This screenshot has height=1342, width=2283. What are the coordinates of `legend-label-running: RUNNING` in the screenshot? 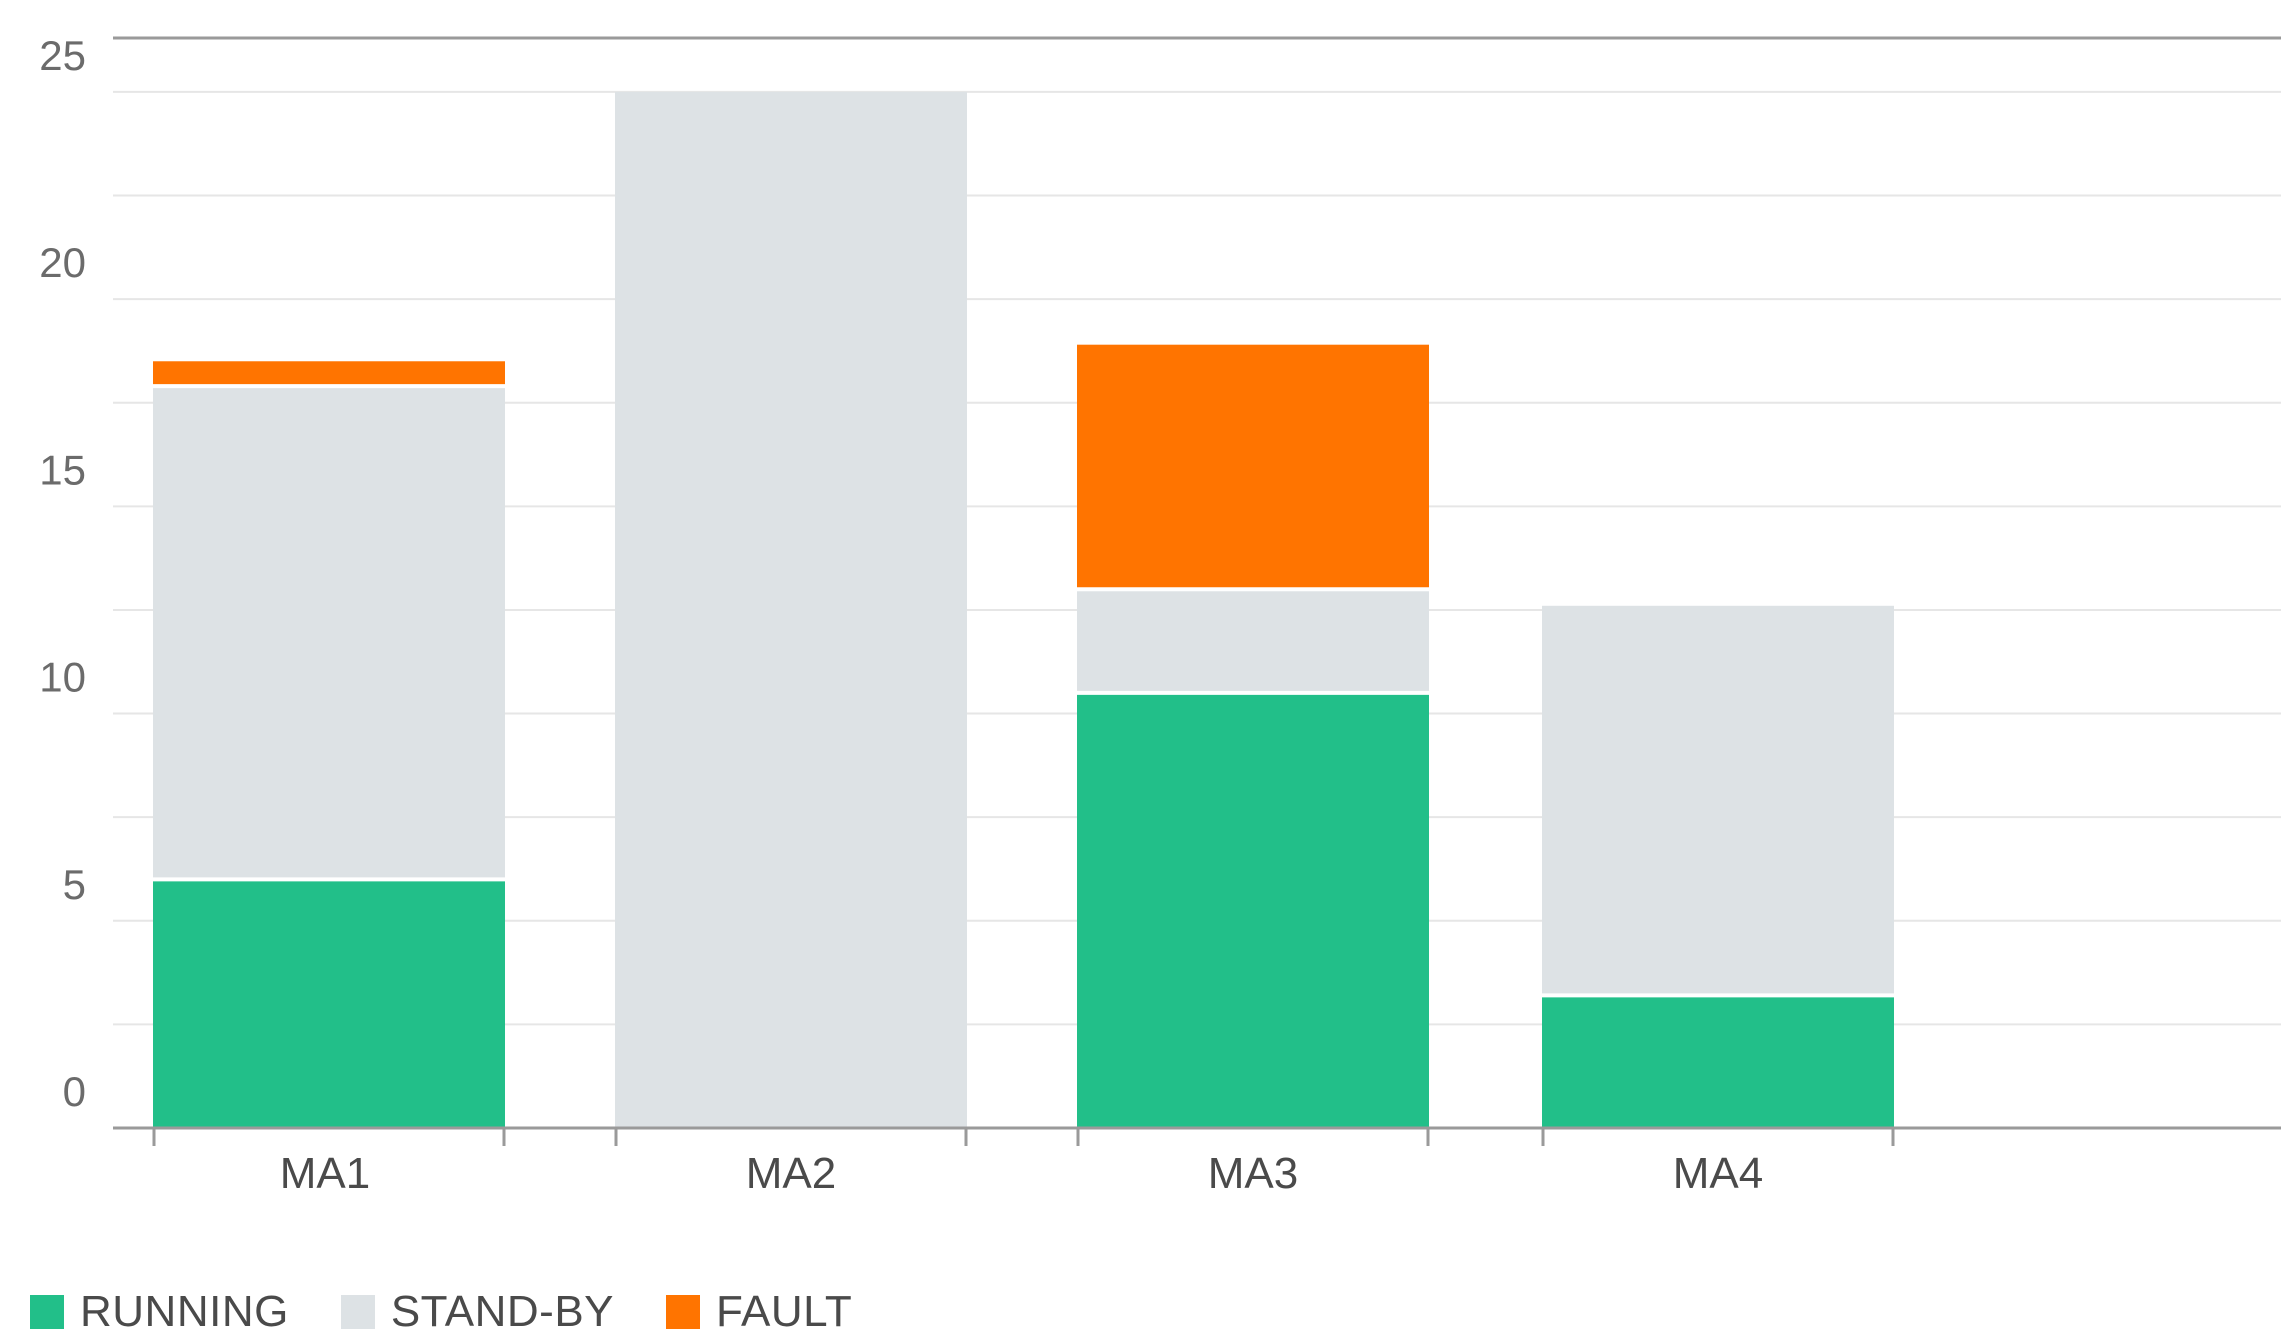 It's located at (184, 1311).